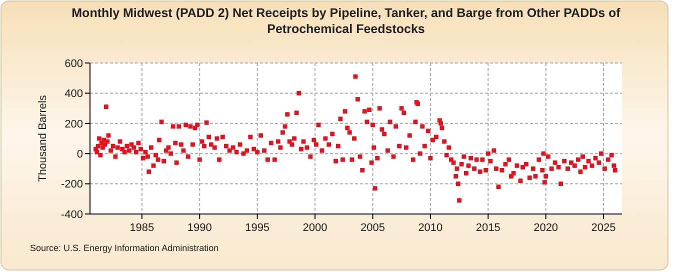  What do you see at coordinates (142, 228) in the screenshot?
I see `x-tick-label: 1985` at bounding box center [142, 228].